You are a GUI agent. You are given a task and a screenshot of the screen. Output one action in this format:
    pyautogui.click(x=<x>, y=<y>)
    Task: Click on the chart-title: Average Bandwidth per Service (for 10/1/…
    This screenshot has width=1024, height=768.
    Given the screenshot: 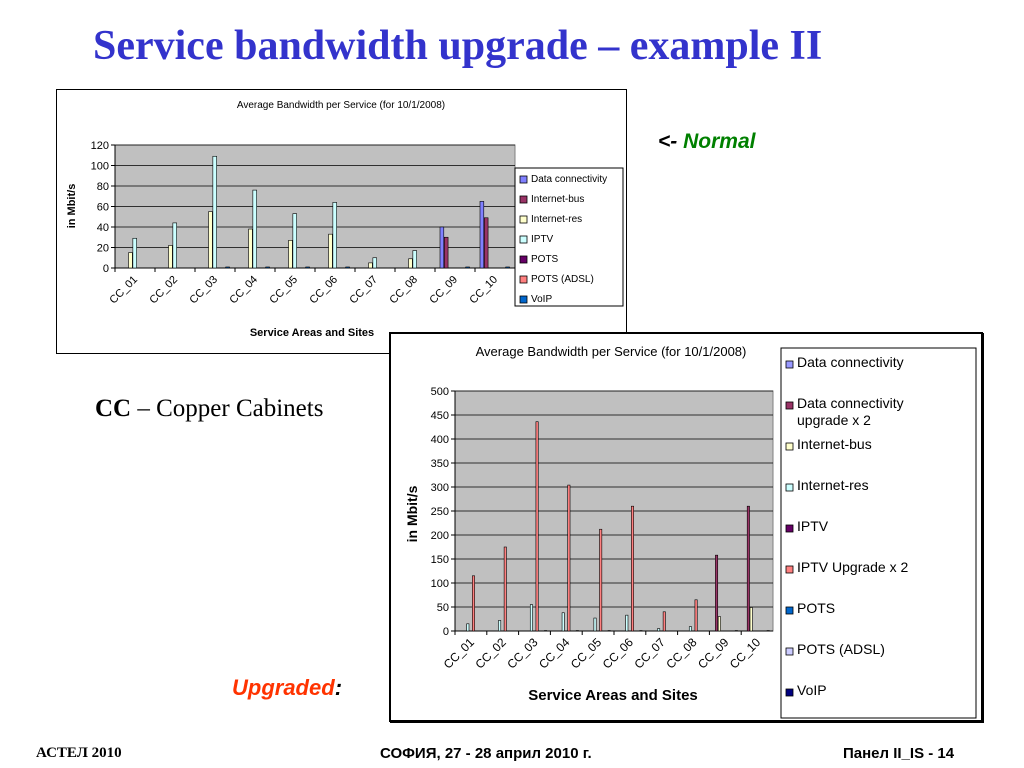 What is the action you would take?
    pyautogui.click(x=341, y=105)
    